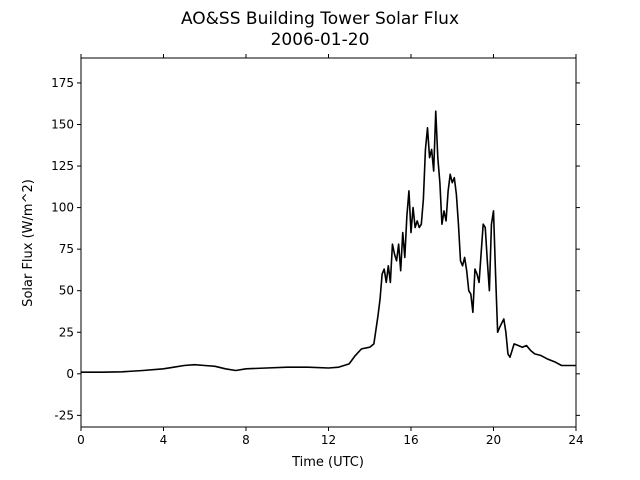 This screenshot has height=480, width=640. I want to click on chart-subtitle: 2006-01-20, so click(320, 40).